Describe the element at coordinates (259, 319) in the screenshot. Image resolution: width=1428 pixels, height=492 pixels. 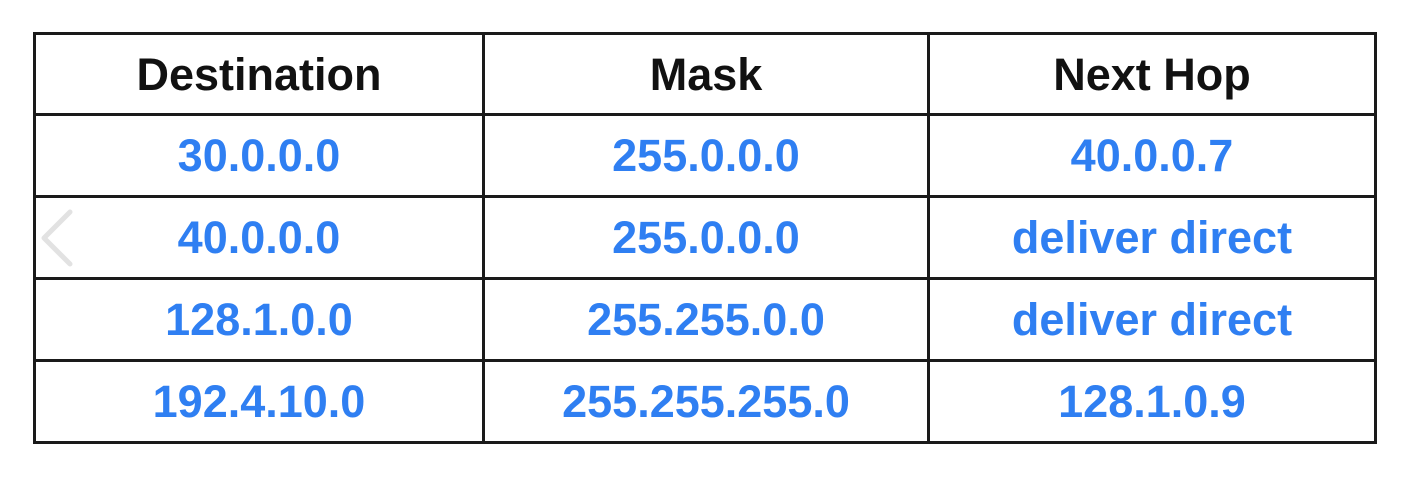
I see `cell-destination: 128.1.0.0` at that location.